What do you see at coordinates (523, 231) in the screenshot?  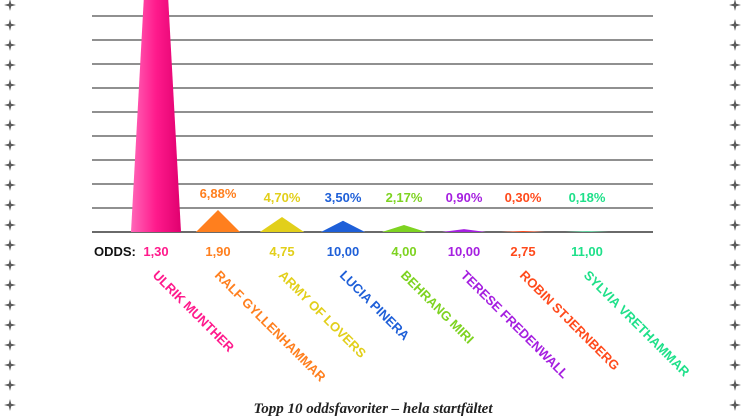 I see `bar-robin-stjernberg` at bounding box center [523, 231].